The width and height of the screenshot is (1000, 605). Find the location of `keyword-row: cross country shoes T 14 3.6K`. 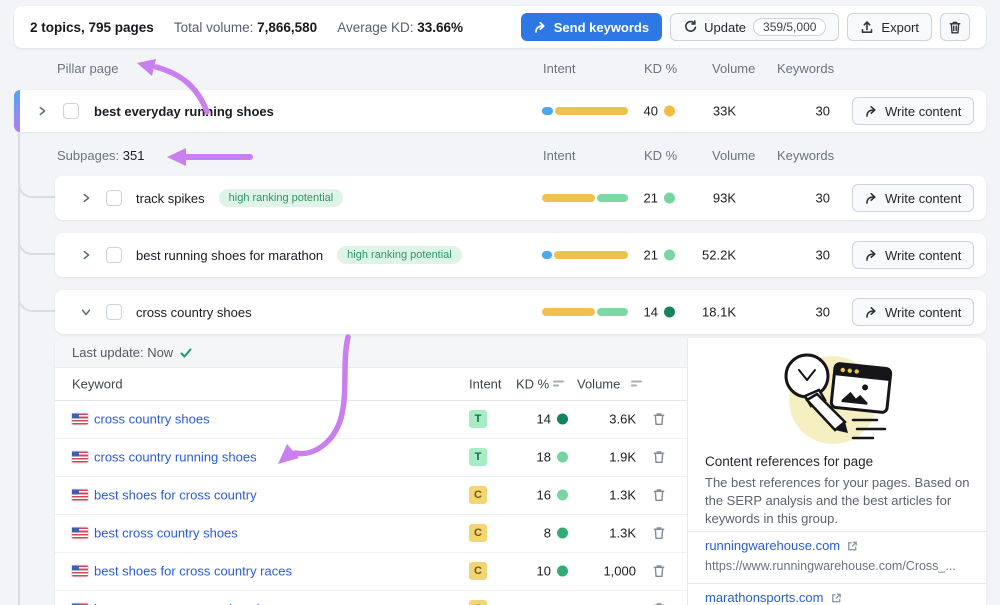

keyword-row: cross country shoes T 14 3.6K is located at coordinates (371, 419).